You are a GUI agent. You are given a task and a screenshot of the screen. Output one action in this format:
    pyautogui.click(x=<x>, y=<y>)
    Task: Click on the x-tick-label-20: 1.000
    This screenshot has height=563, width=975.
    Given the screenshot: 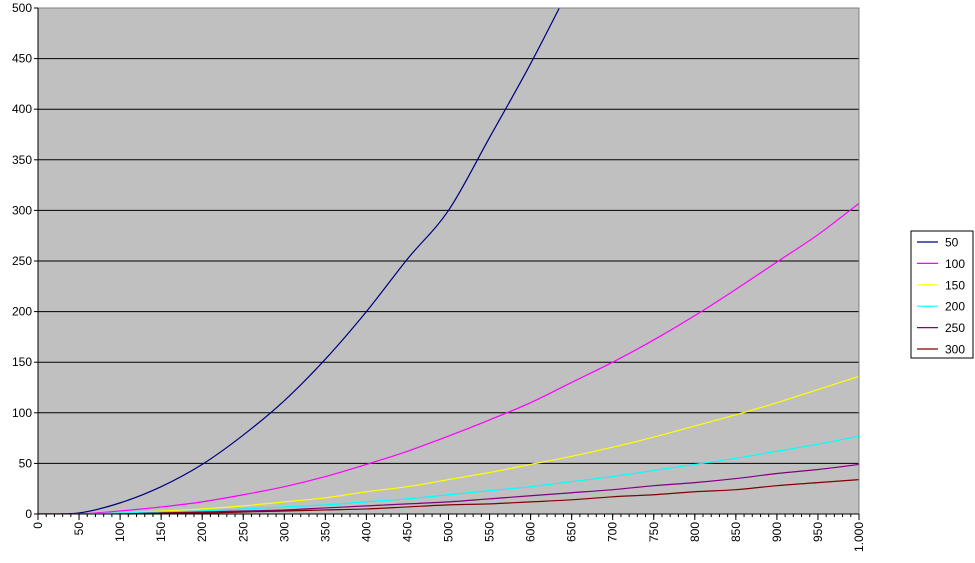 What is the action you would take?
    pyautogui.click(x=859, y=537)
    